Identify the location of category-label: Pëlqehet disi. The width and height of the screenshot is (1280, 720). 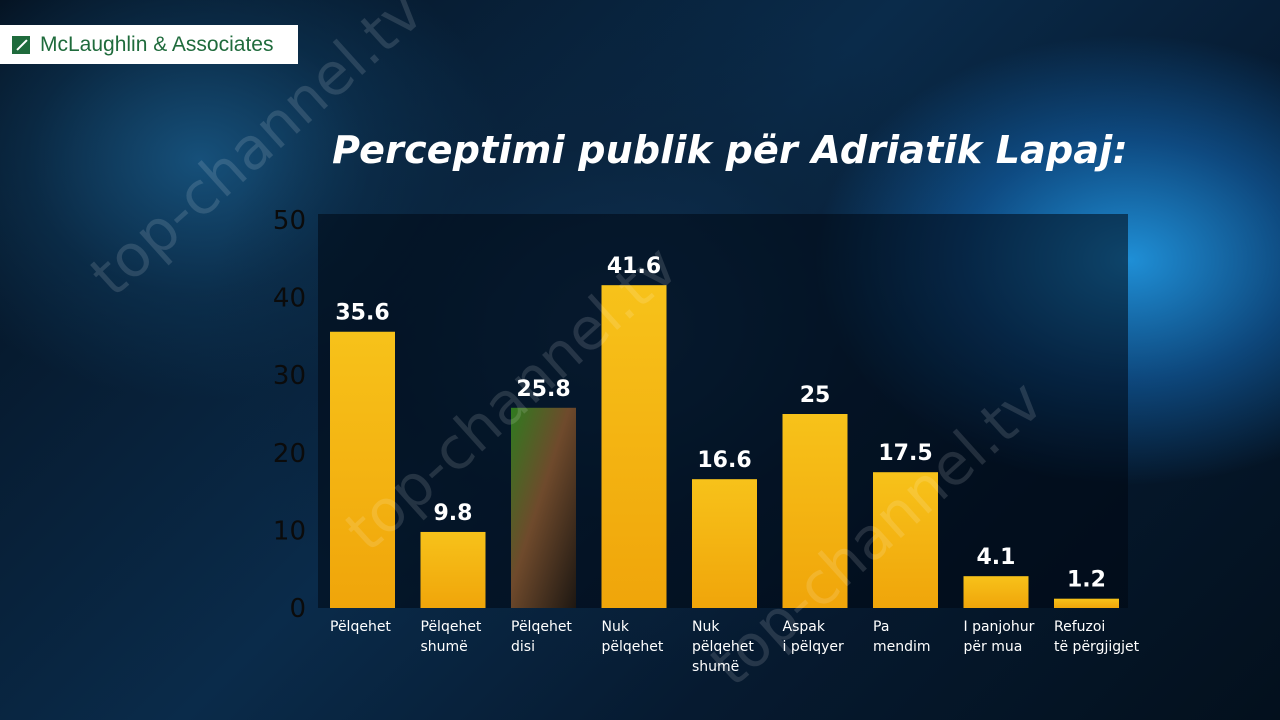
(541, 637).